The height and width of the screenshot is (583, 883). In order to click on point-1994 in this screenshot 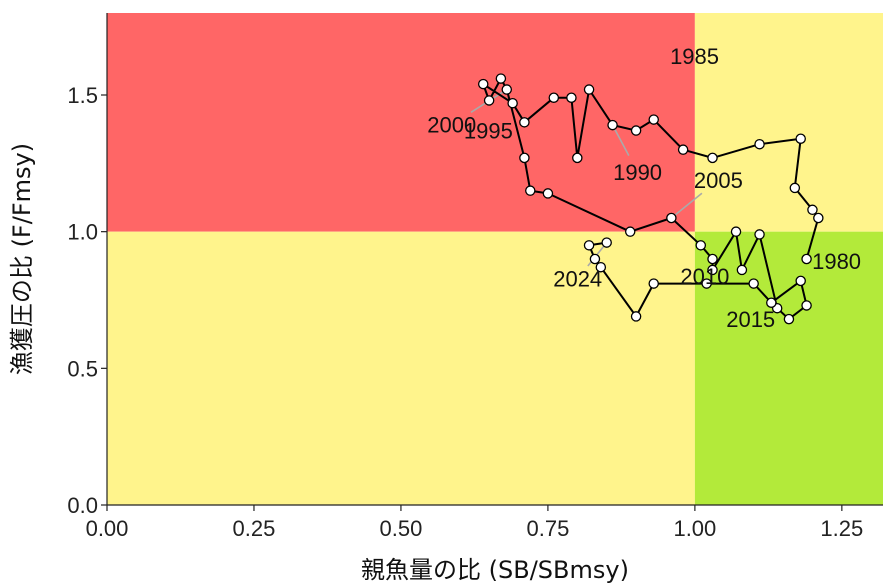, I will do `click(554, 97)`.